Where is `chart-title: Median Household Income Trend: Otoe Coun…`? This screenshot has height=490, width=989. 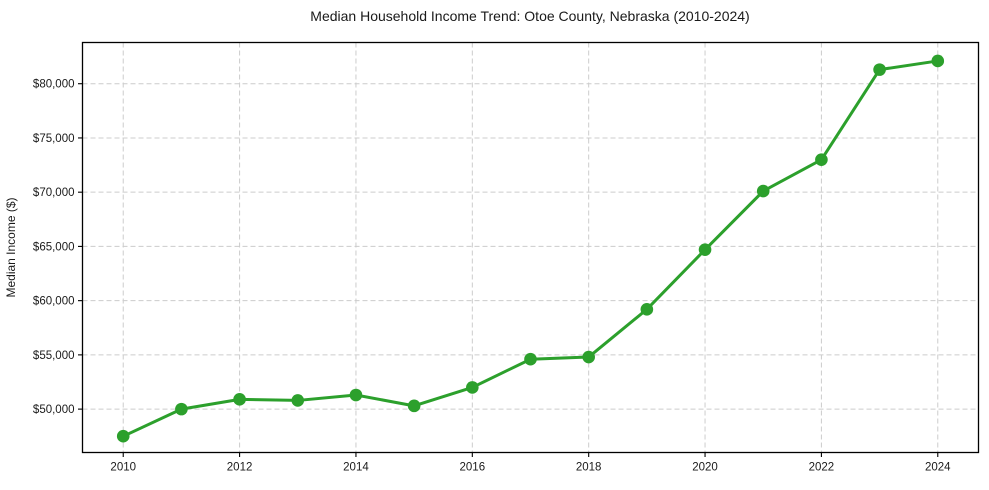
chart-title: Median Household Income Trend: Otoe Coun… is located at coordinates (529, 16).